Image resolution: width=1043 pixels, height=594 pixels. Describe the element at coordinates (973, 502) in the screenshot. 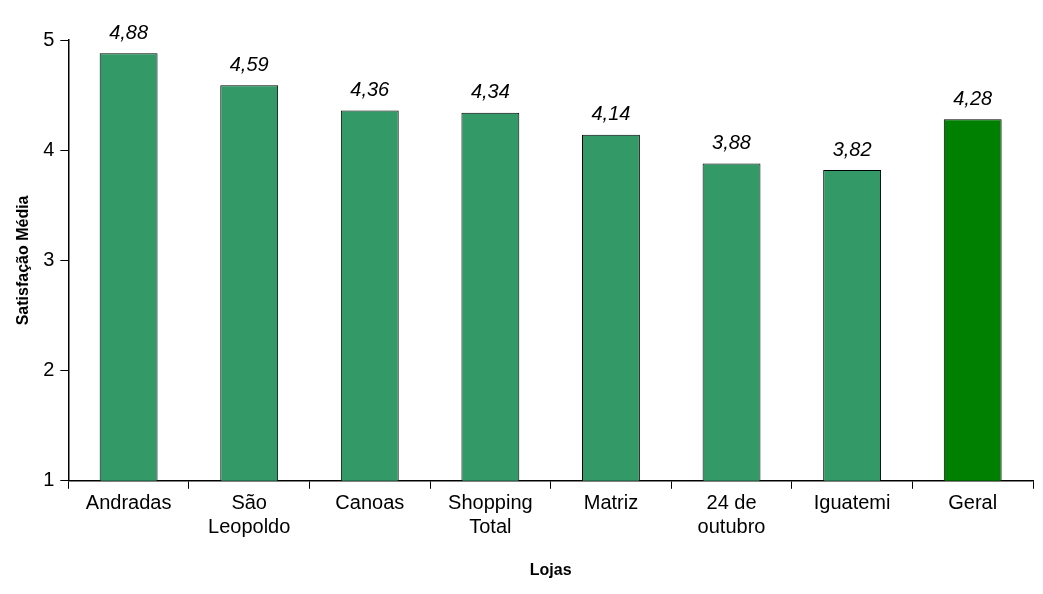

I see `x-tick-label: Geral` at that location.